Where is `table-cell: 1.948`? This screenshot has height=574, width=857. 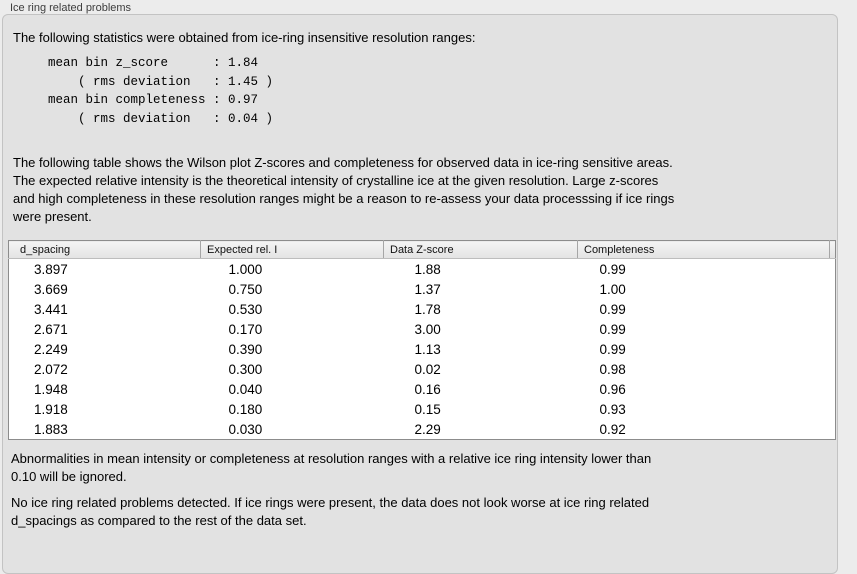
table-cell: 1.948 is located at coordinates (51, 389).